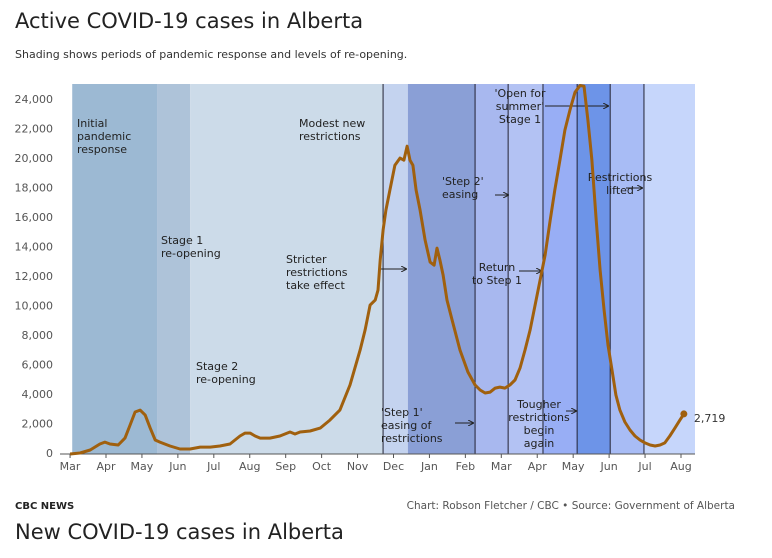 The height and width of the screenshot is (558, 772). Describe the element at coordinates (497, 280) in the screenshot. I see `annotation: to Step 1` at that location.